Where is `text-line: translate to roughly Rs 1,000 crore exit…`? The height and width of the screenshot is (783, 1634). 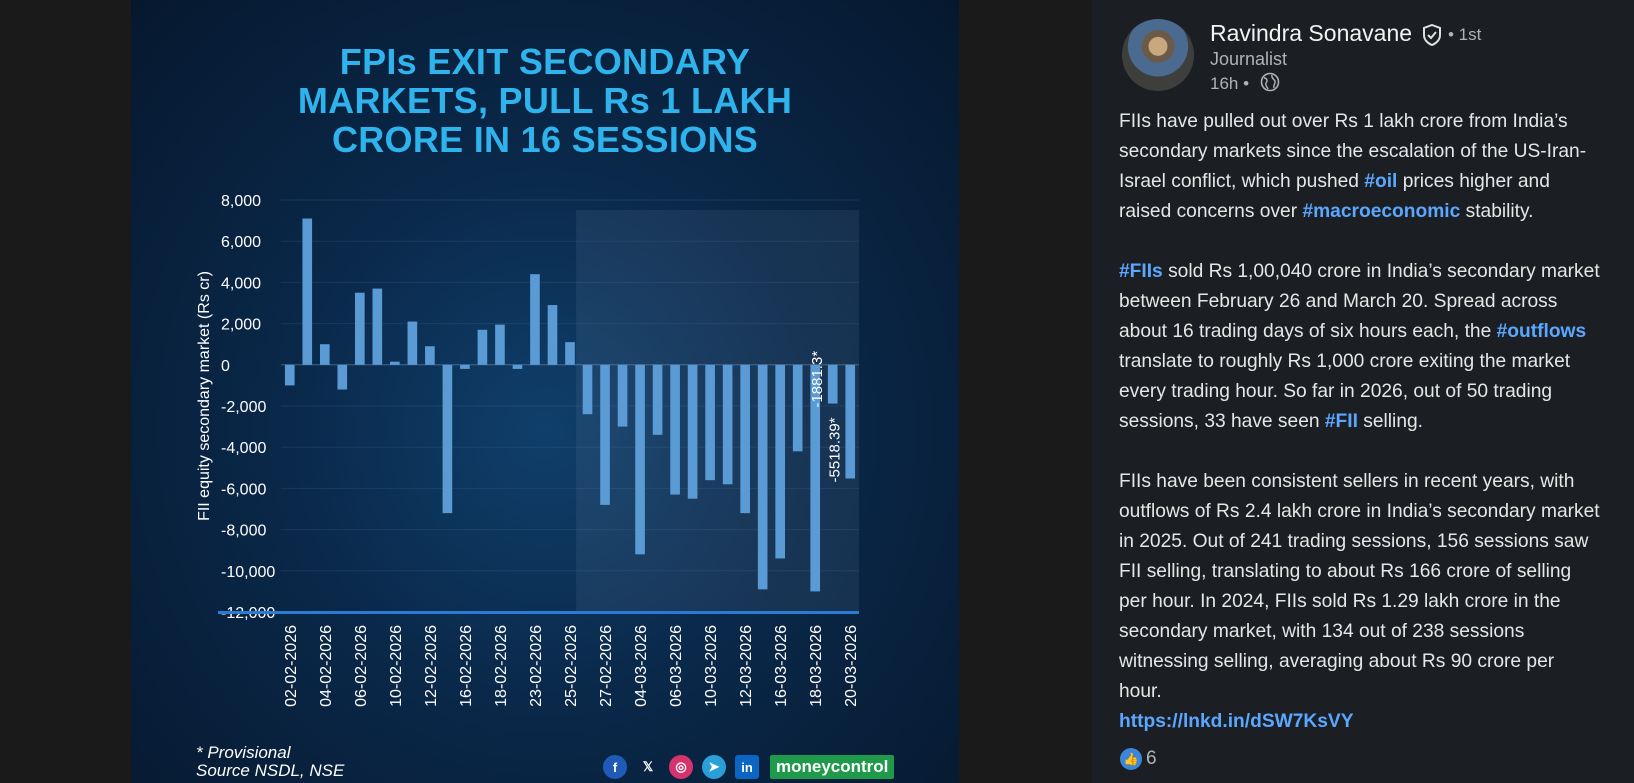
text-line: translate to roughly Rs 1,000 crore exit… is located at coordinates (1345, 361).